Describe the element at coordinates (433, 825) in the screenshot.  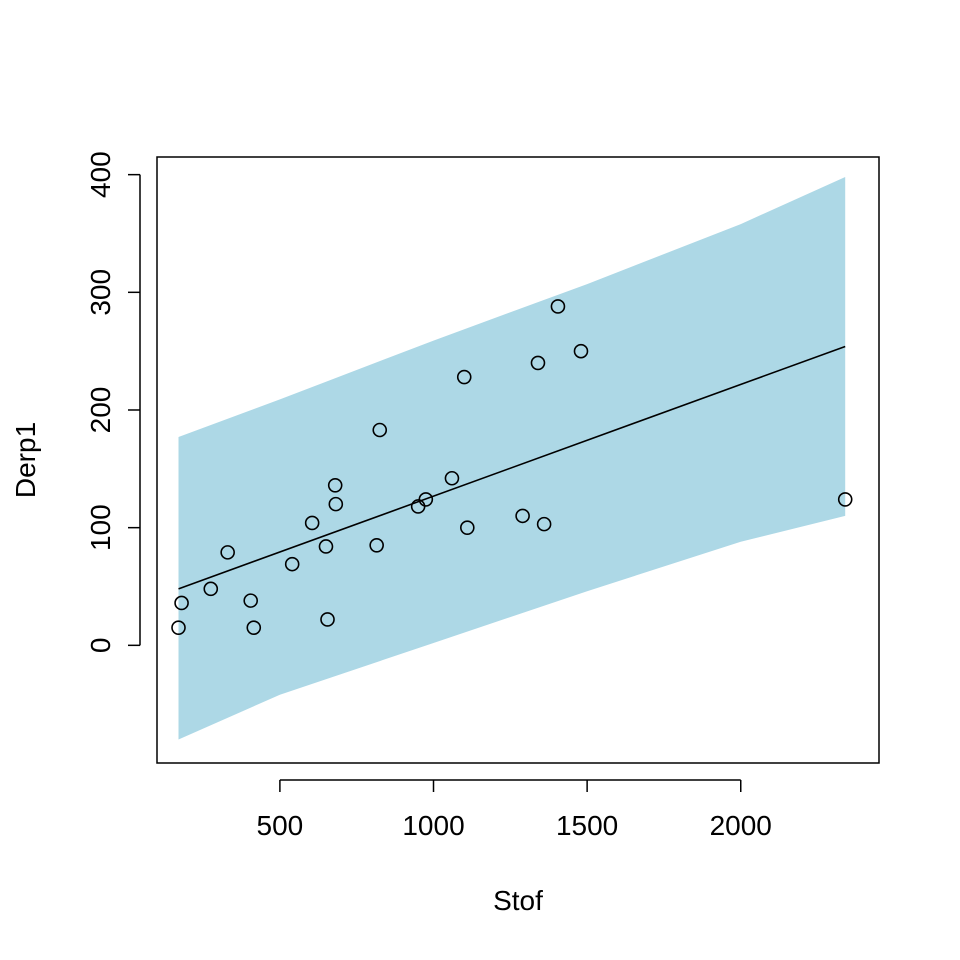
I see `x-tick-label: 1000` at that location.